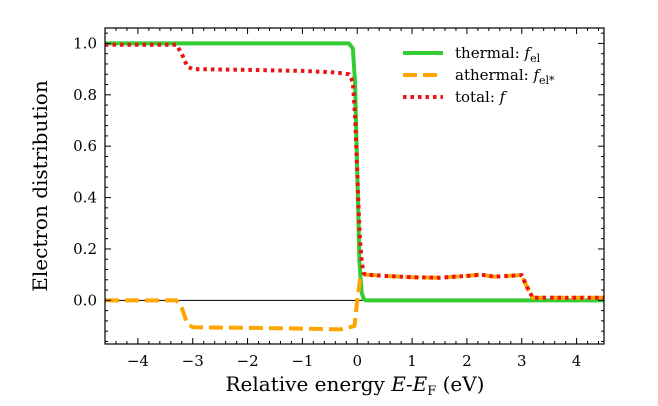 This screenshot has height=406, width=658. Describe the element at coordinates (85, 249) in the screenshot. I see `y-tick-label: 0.2` at that location.